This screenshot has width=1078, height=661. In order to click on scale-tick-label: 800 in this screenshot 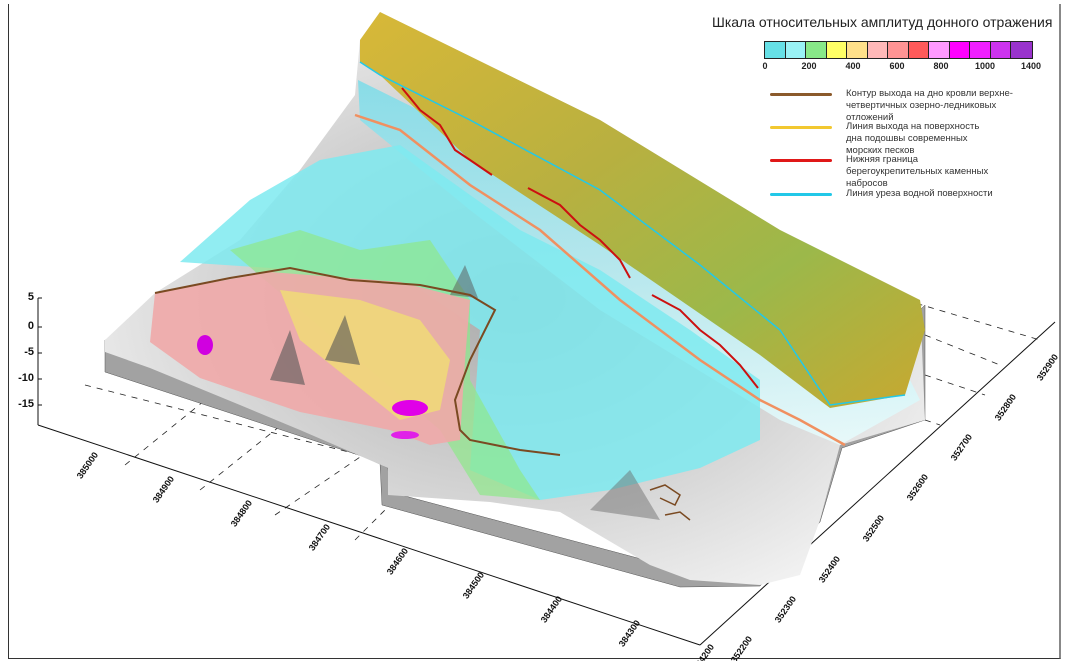, I will do `click(941, 66)`.